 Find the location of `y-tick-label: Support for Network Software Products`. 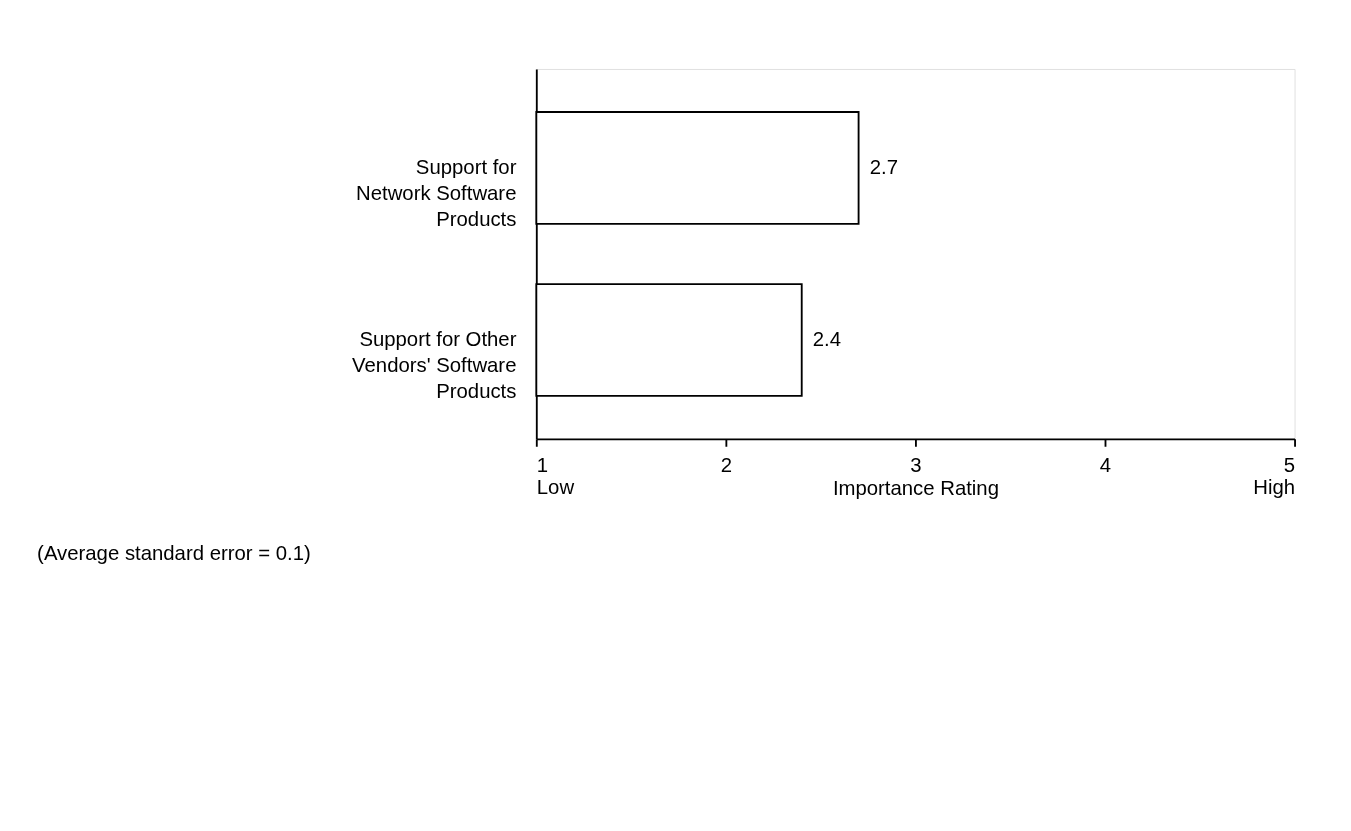

y-tick-label: Support for Network Software Products is located at coordinates (436, 193).